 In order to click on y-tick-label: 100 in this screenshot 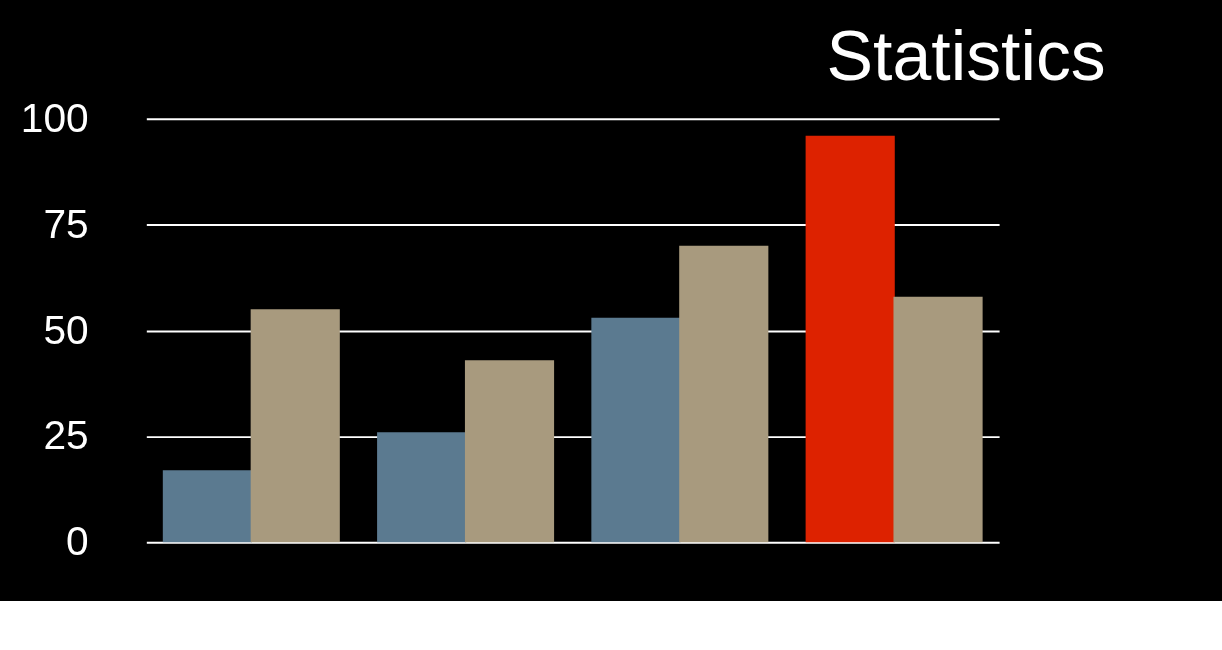, I will do `click(54, 117)`.